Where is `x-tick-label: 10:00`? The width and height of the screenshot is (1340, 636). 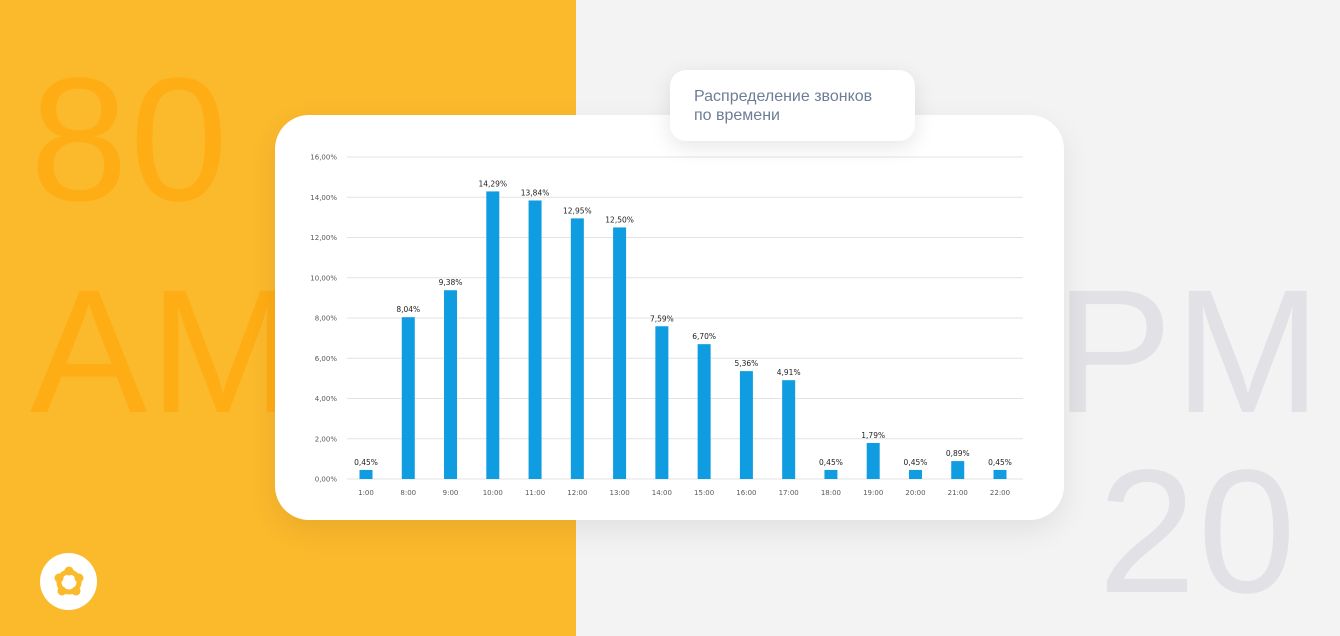 x-tick-label: 10:00 is located at coordinates (493, 493).